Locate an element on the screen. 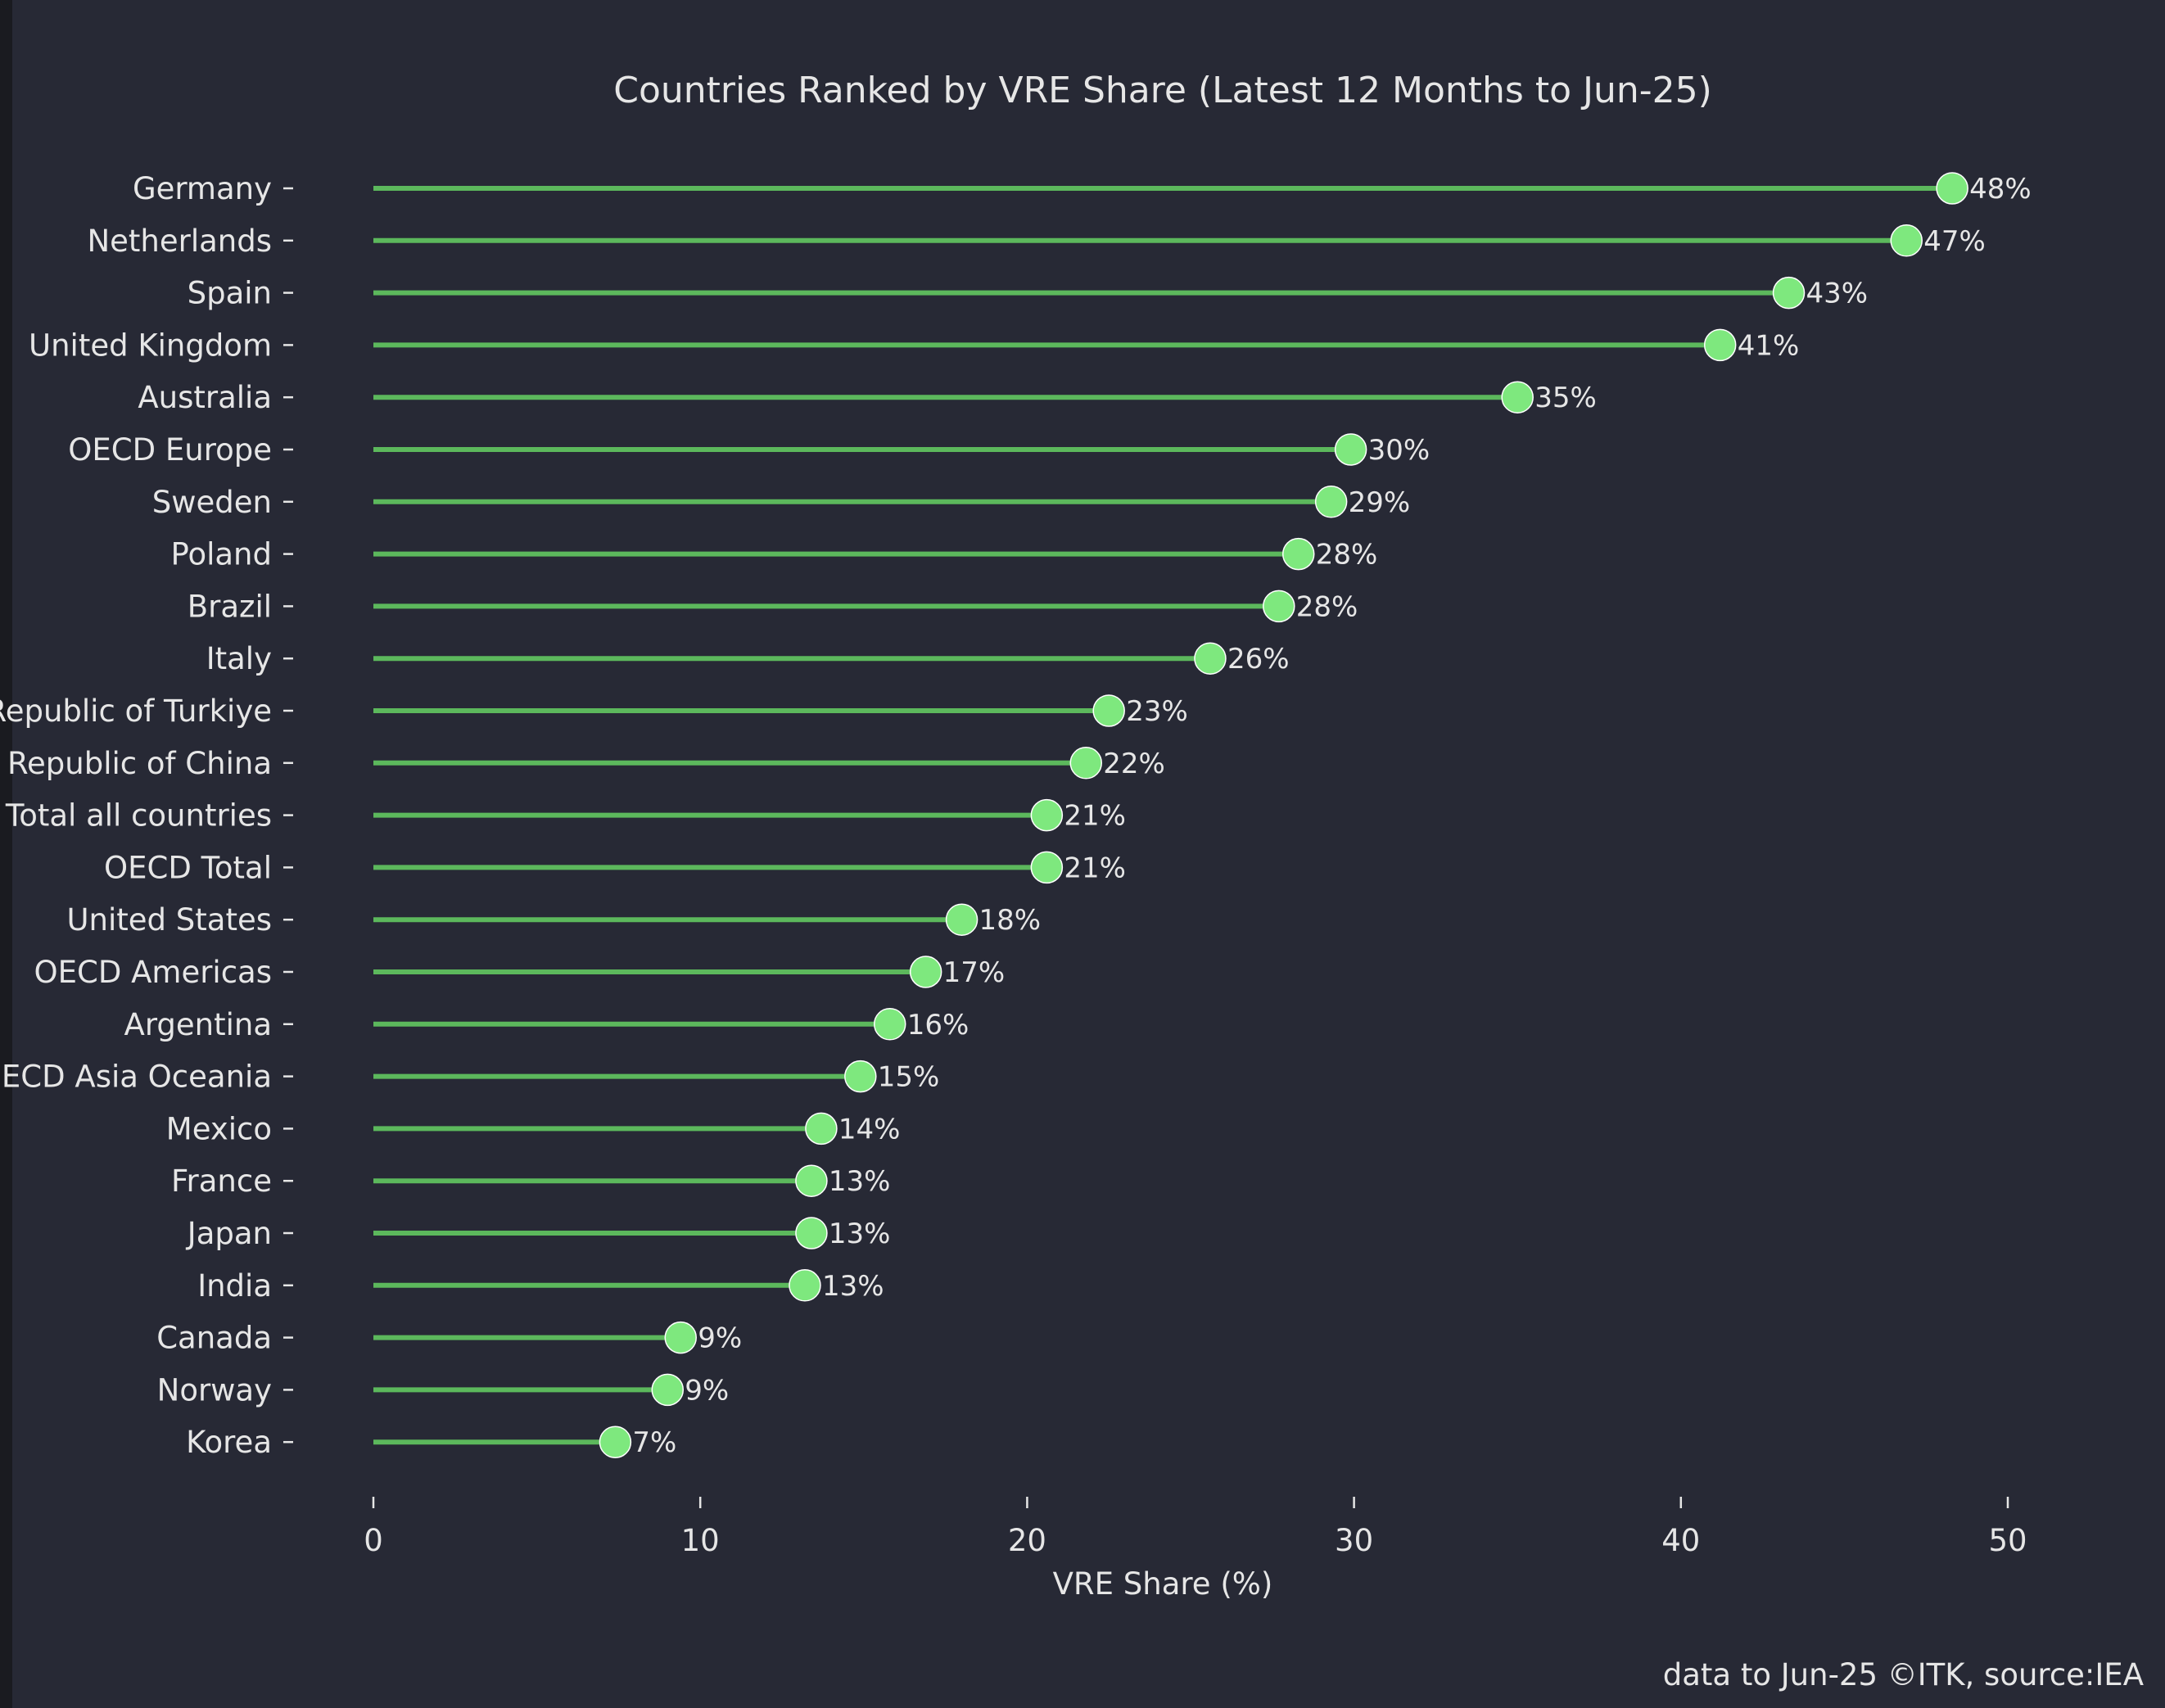 The width and height of the screenshot is (2165, 1708). row-12: Total all countries 21% is located at coordinates (566, 816).